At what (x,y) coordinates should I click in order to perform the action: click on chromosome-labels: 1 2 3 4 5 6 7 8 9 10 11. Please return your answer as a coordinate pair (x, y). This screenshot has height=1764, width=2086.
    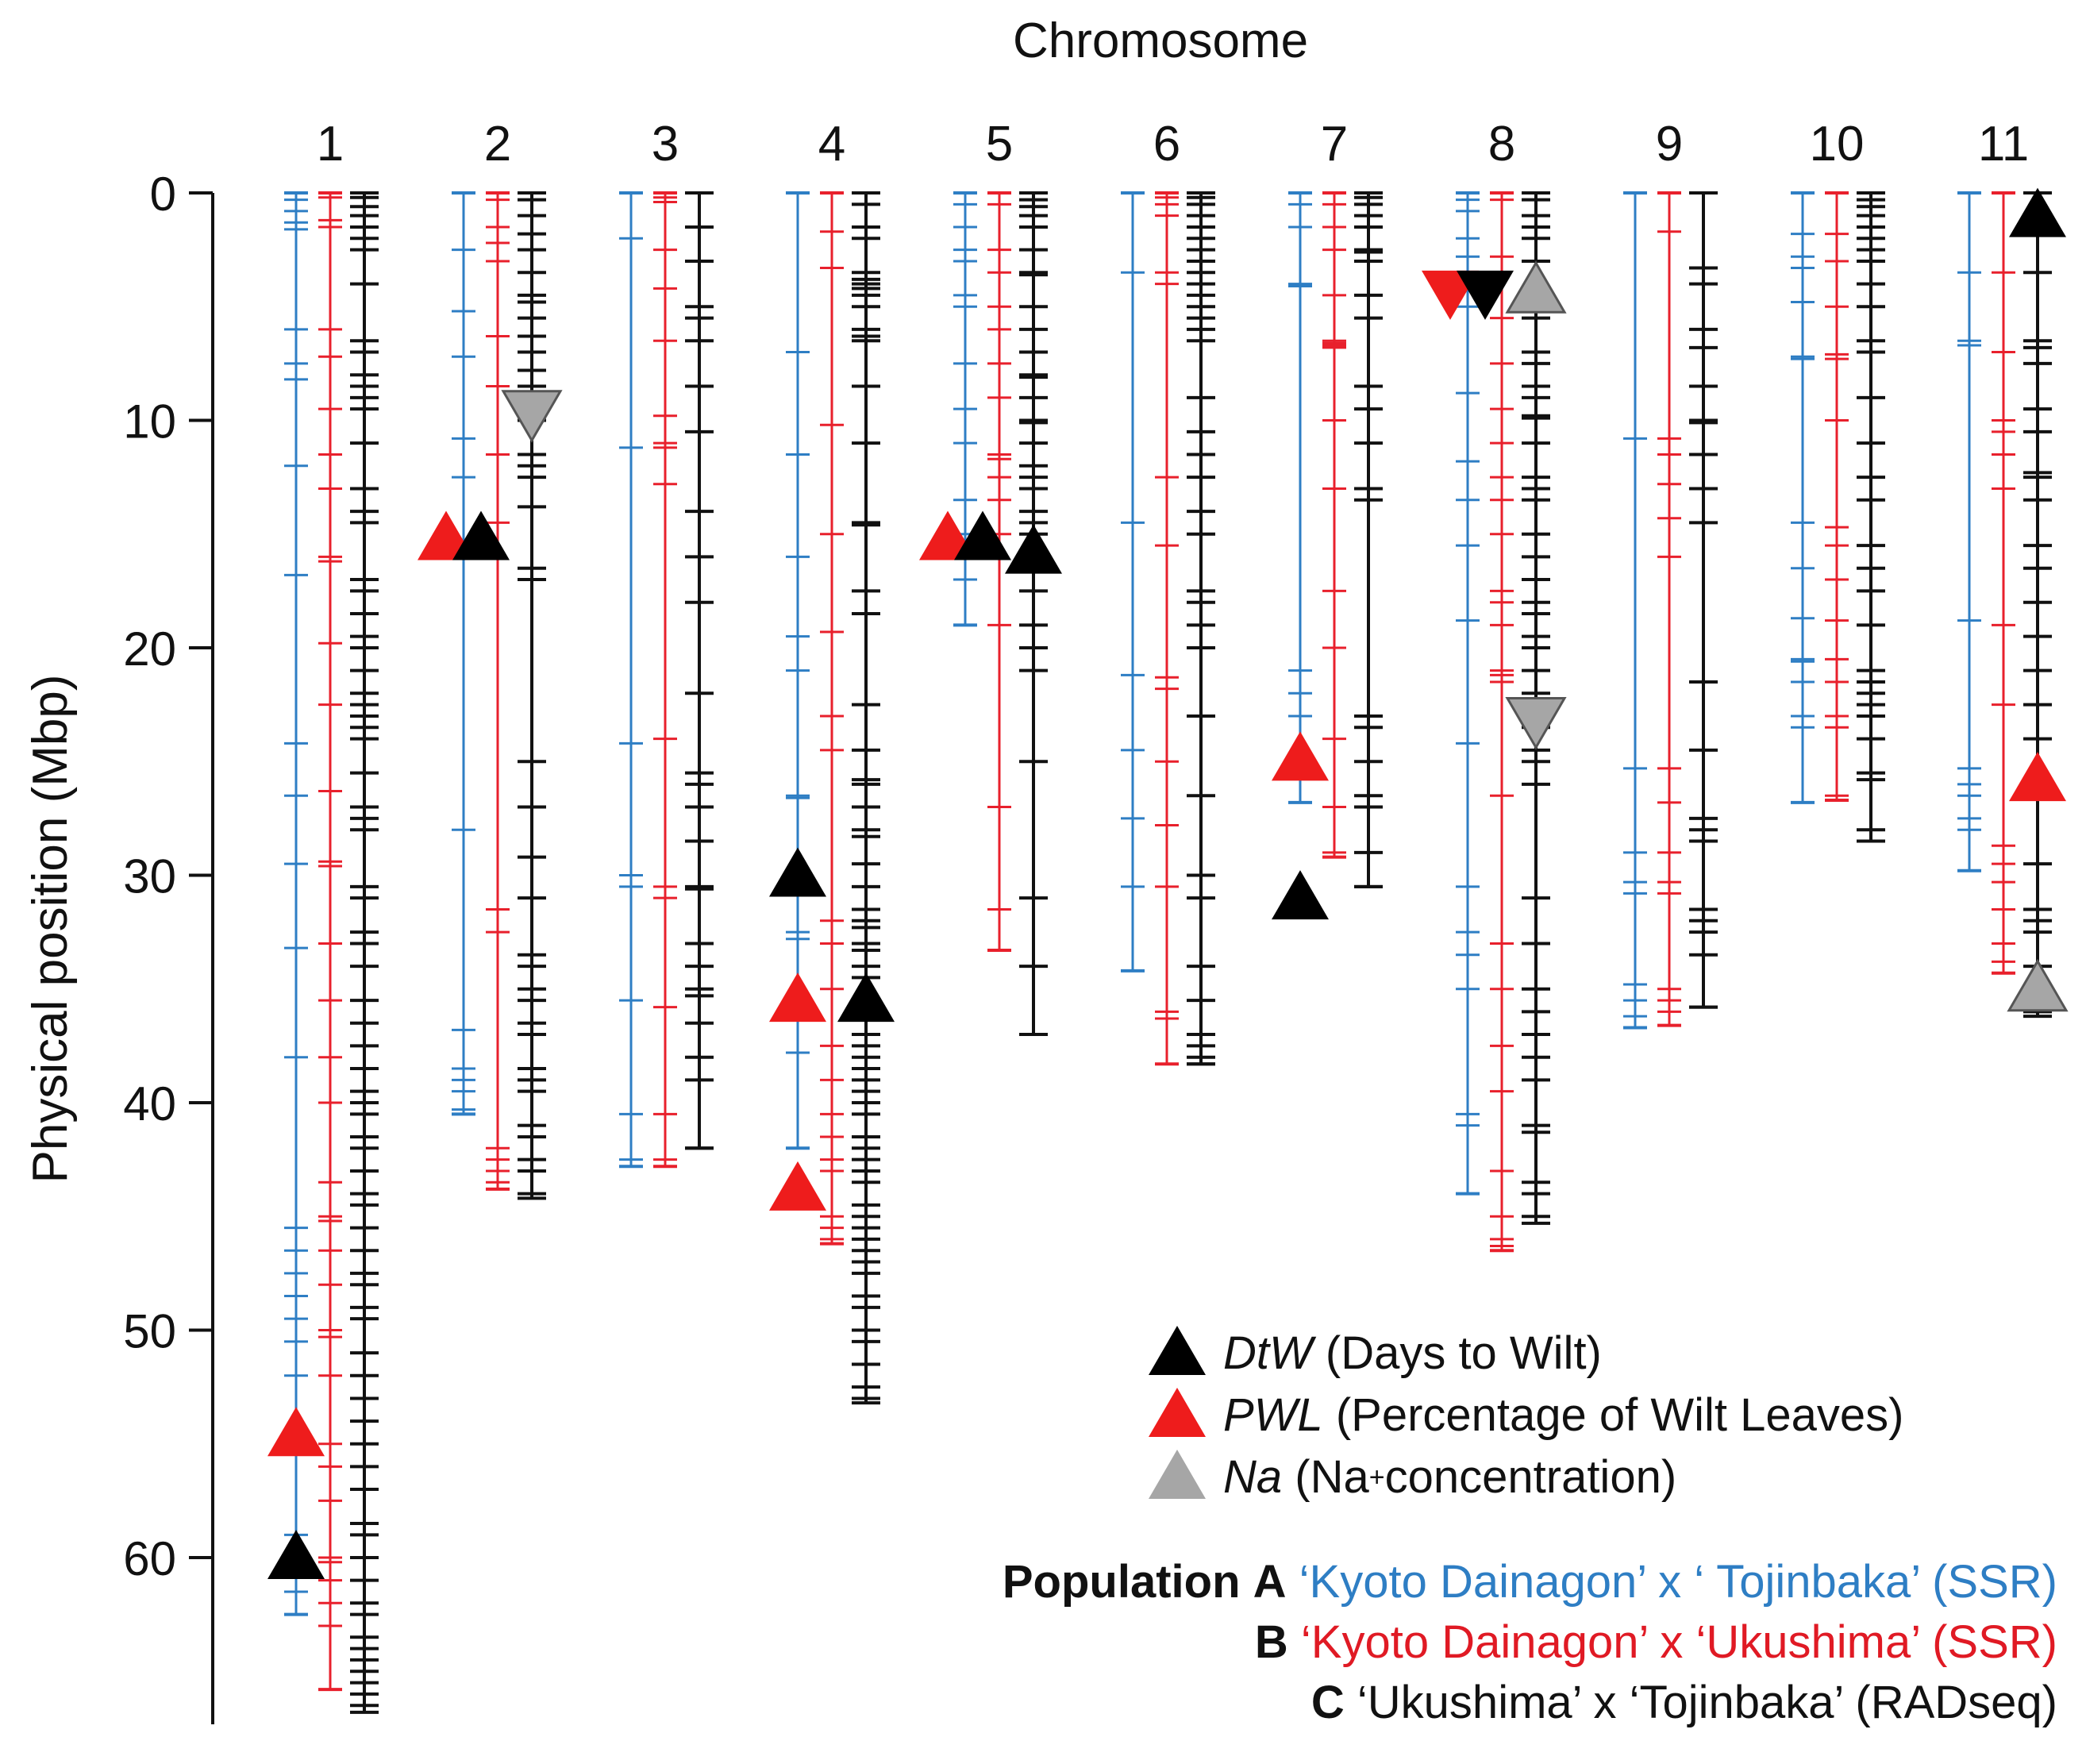
    Looking at the image, I should click on (1173, 144).